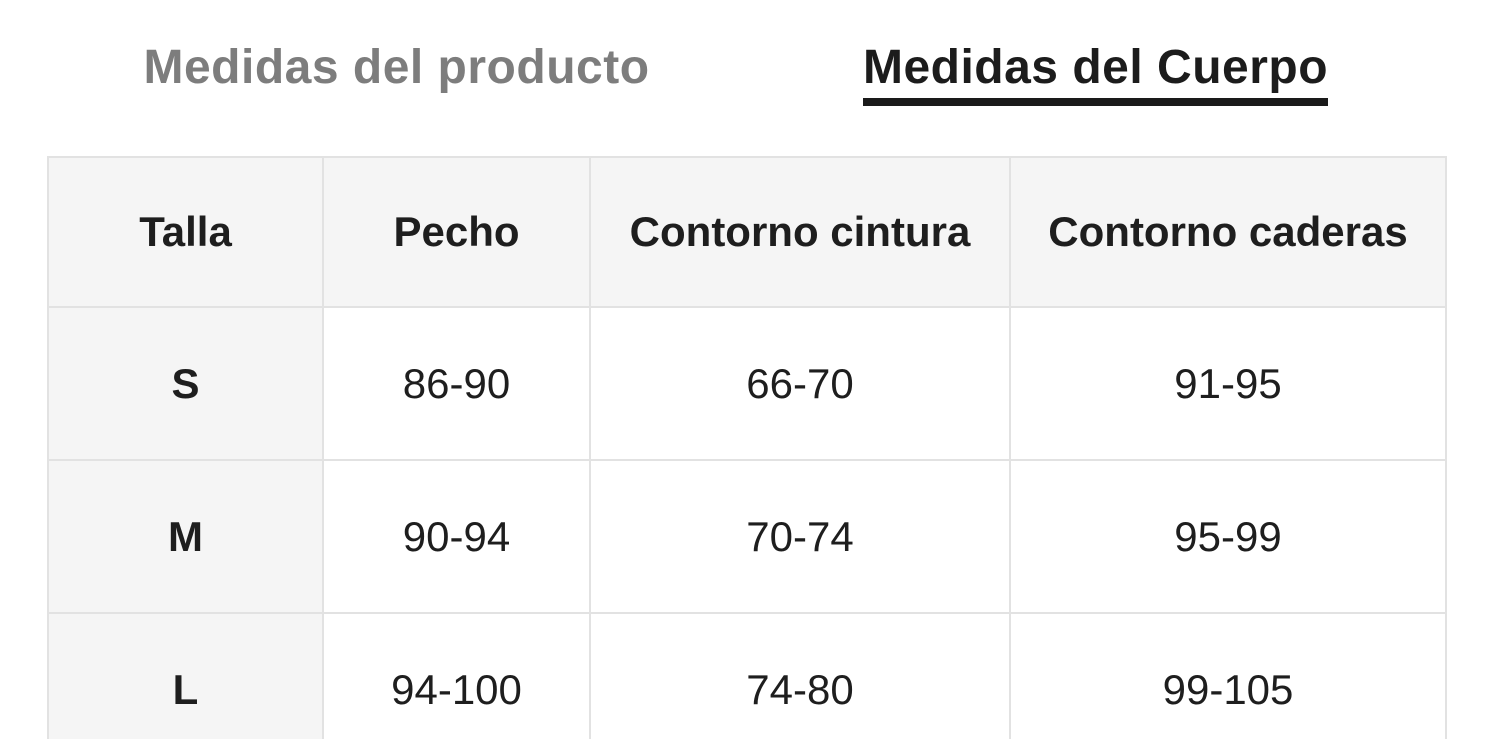 The width and height of the screenshot is (1500, 739). What do you see at coordinates (800, 675) in the screenshot?
I see `cintura-value: 74-80` at bounding box center [800, 675].